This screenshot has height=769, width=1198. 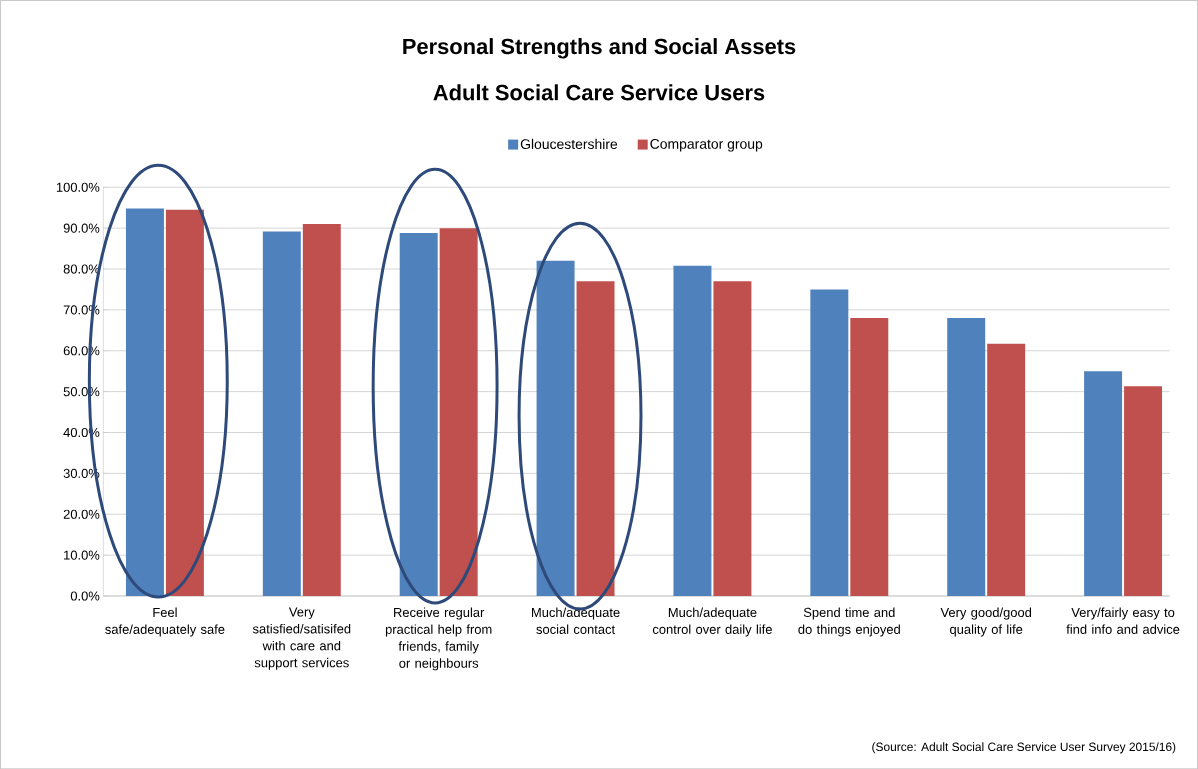 What do you see at coordinates (1024, 748) in the screenshot?
I see `text: (Source: Adult Social Care Service User Survey 2015/16)` at bounding box center [1024, 748].